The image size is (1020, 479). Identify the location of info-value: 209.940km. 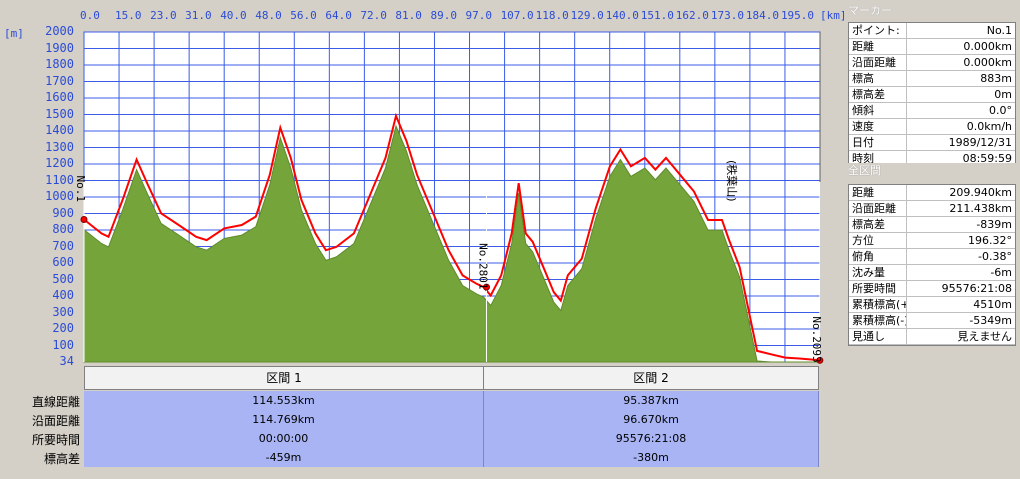
(980, 192).